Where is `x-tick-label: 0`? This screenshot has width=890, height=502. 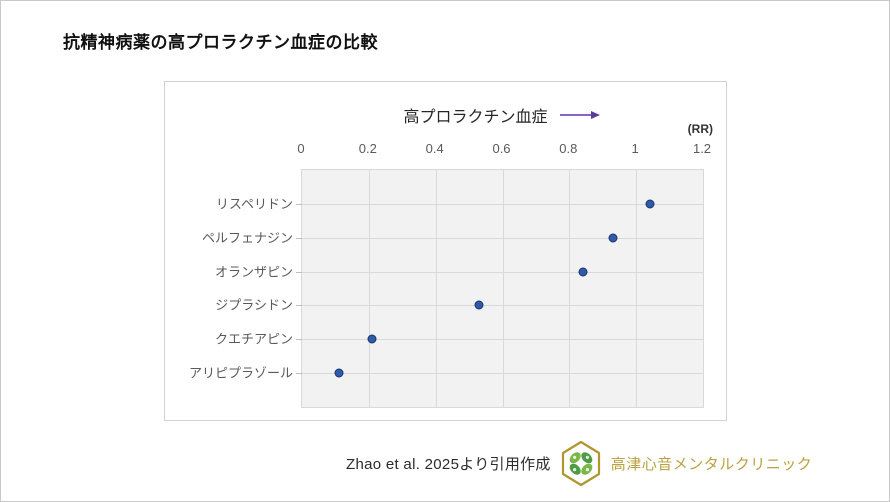
x-tick-label: 0 is located at coordinates (301, 148).